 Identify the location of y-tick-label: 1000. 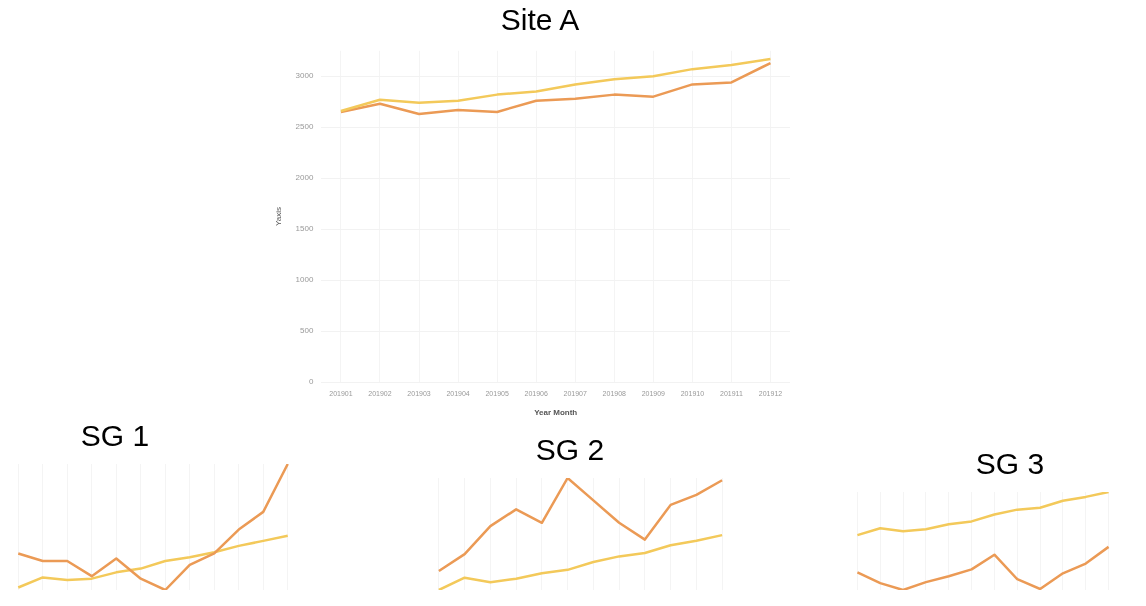
(304, 280).